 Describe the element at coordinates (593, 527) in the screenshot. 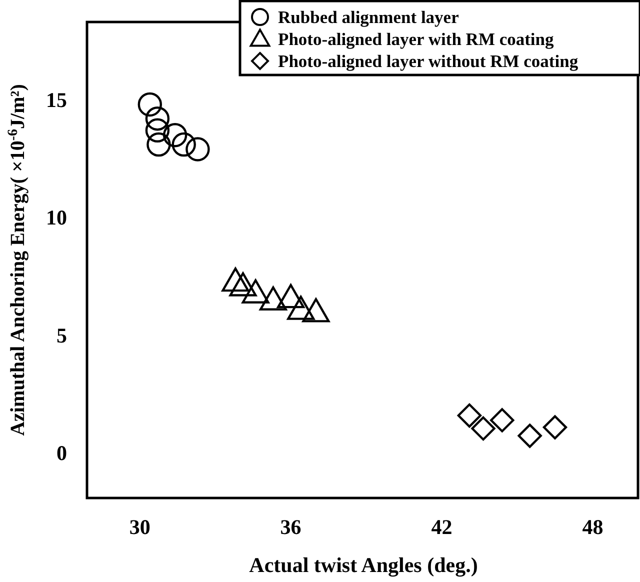

I see `x-tick-label: 48` at that location.